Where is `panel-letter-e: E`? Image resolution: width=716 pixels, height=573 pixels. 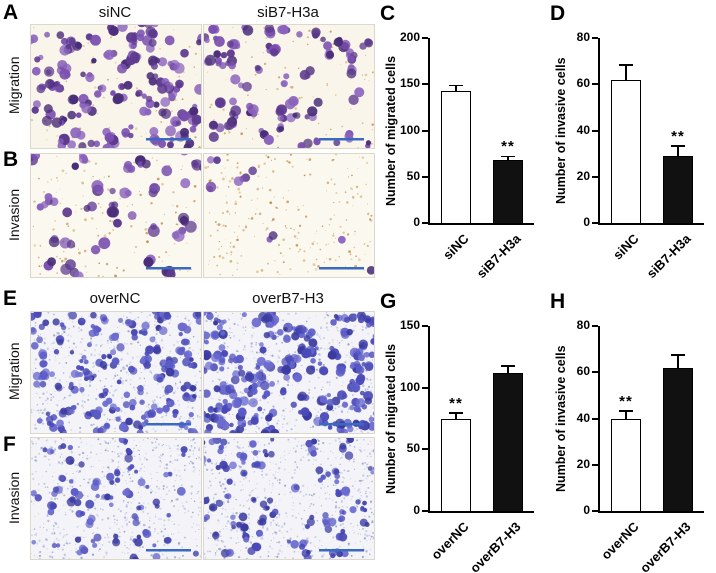
panel-letter-e: E is located at coordinates (10, 298).